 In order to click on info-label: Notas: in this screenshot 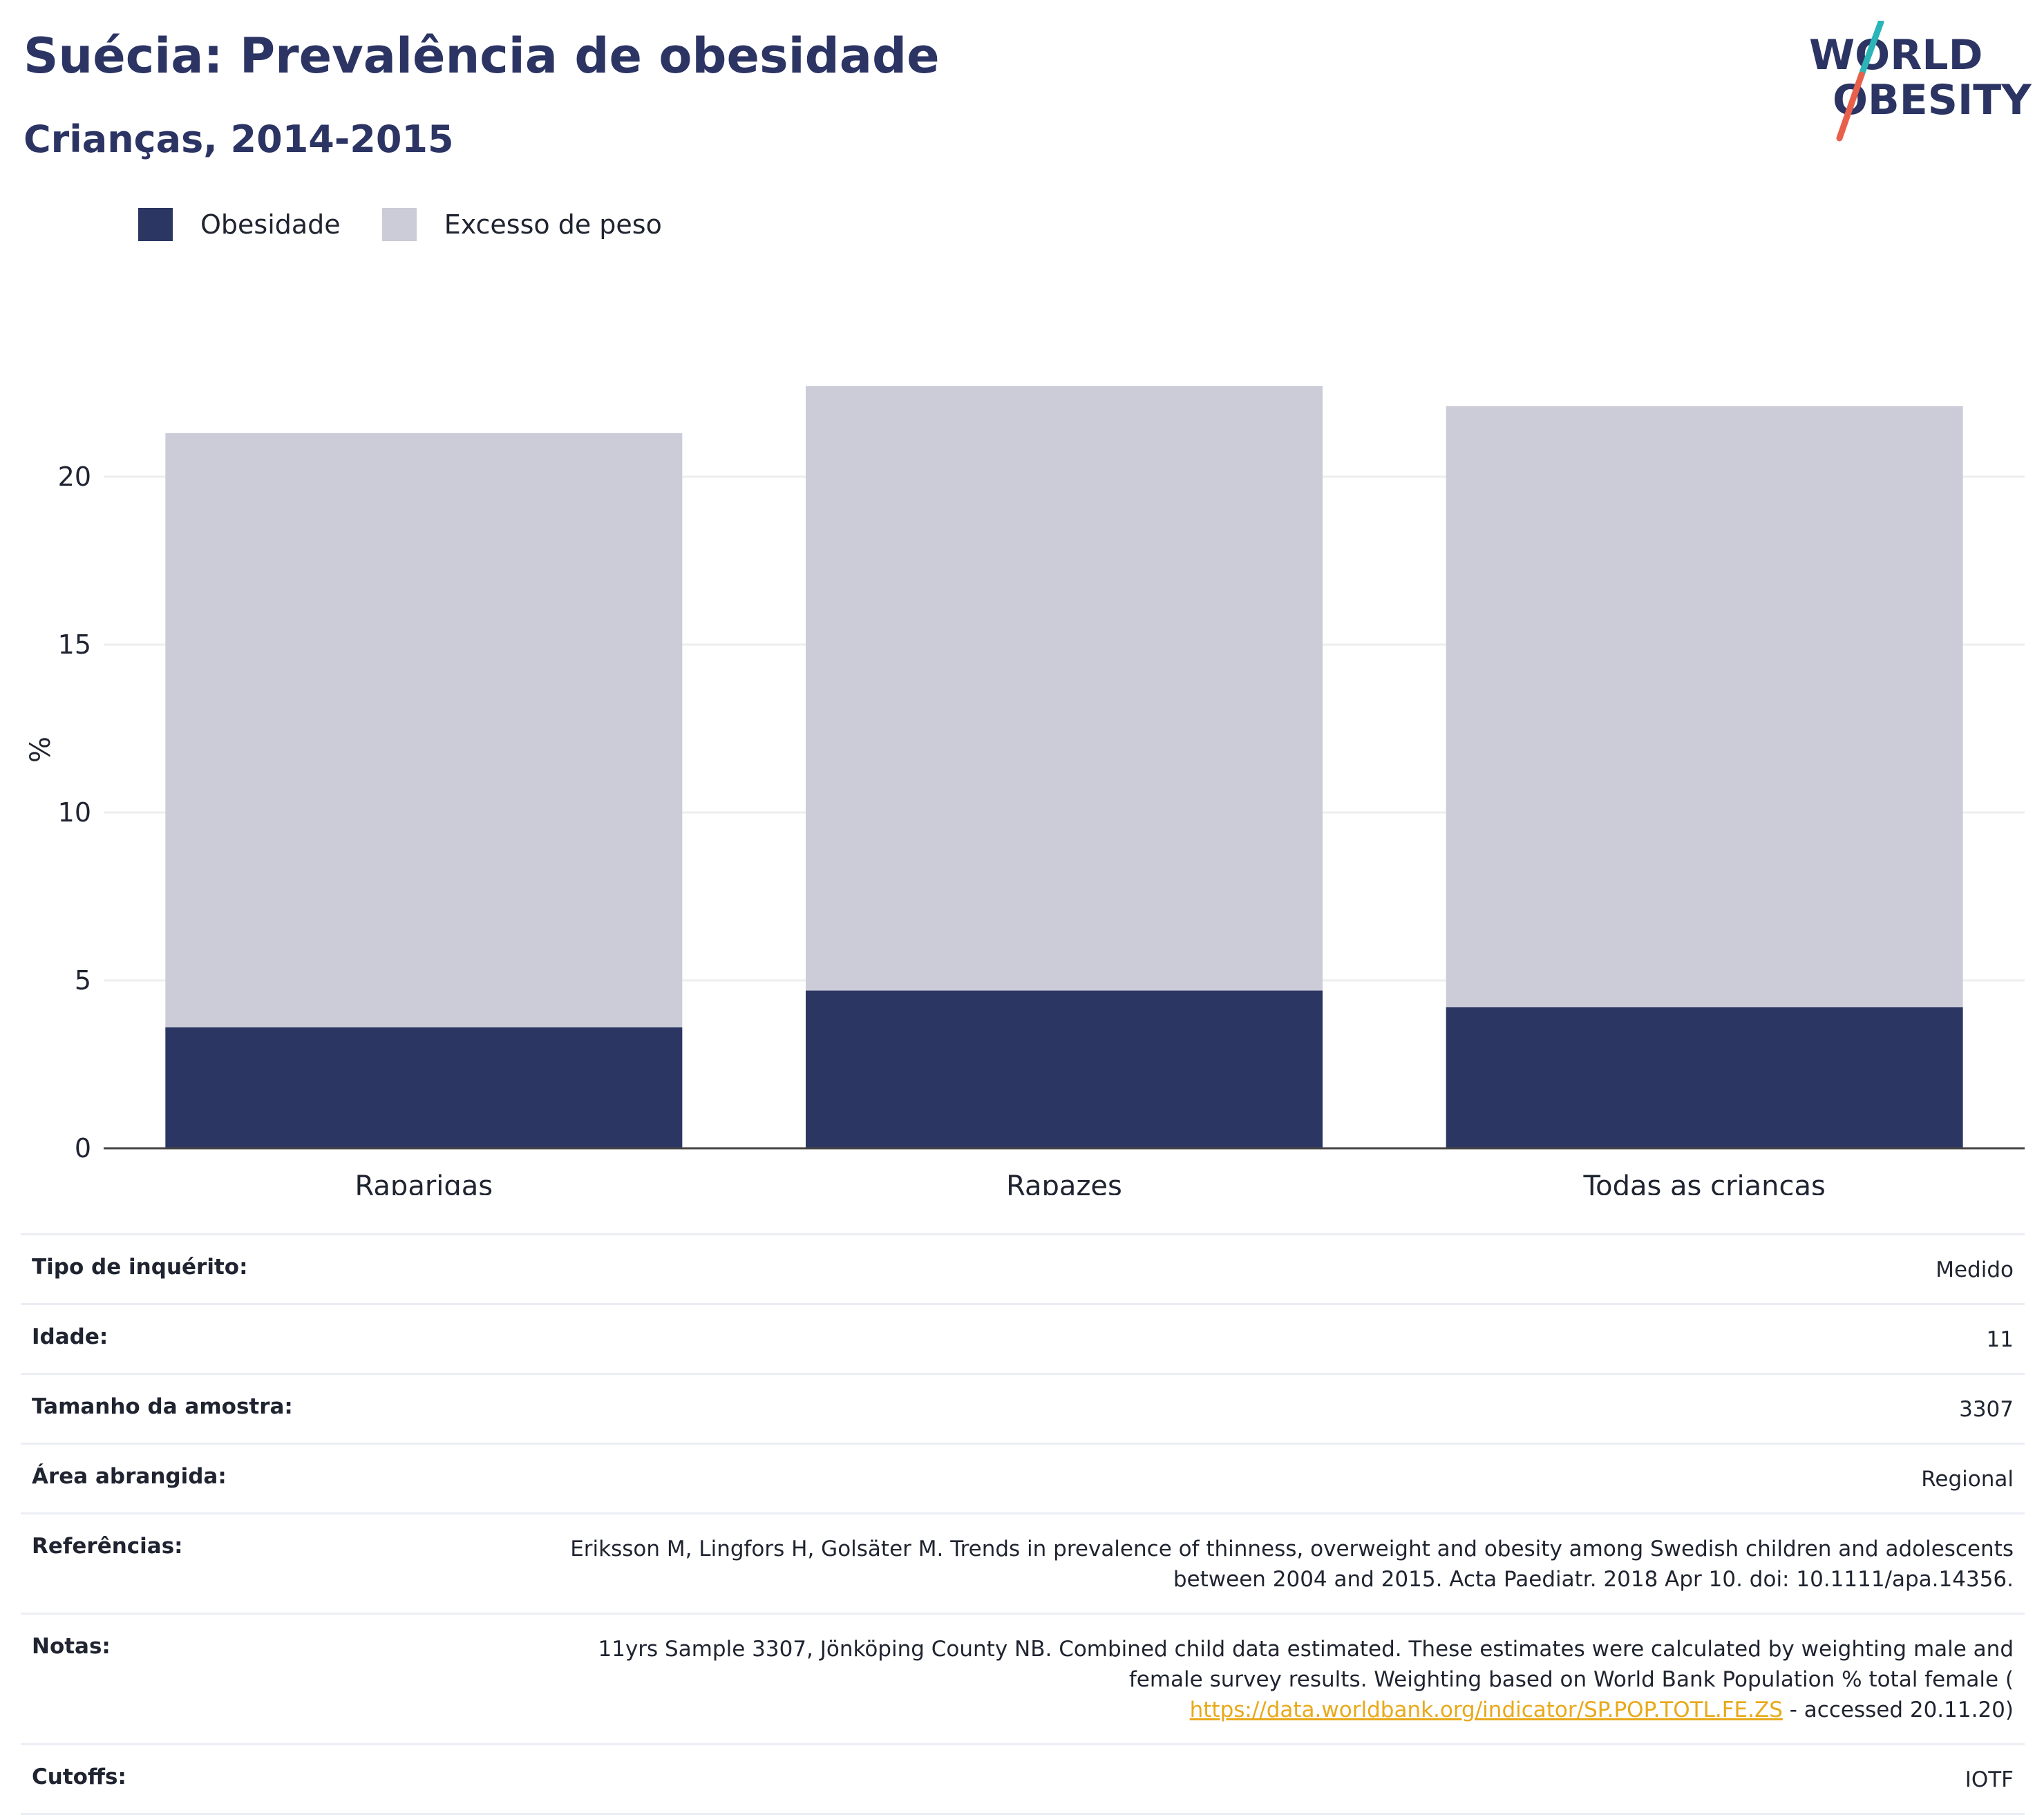, I will do `click(71, 1646)`.